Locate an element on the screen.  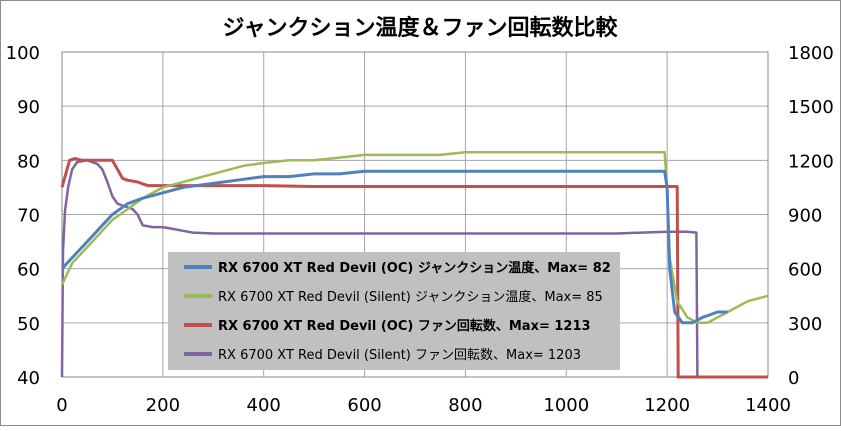
x-tick-label: 0 is located at coordinates (61, 405).